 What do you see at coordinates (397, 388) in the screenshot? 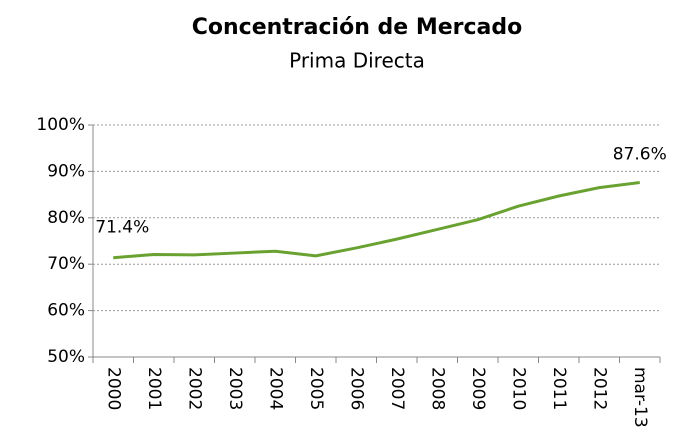
I see `x-tick-label: 2007` at bounding box center [397, 388].